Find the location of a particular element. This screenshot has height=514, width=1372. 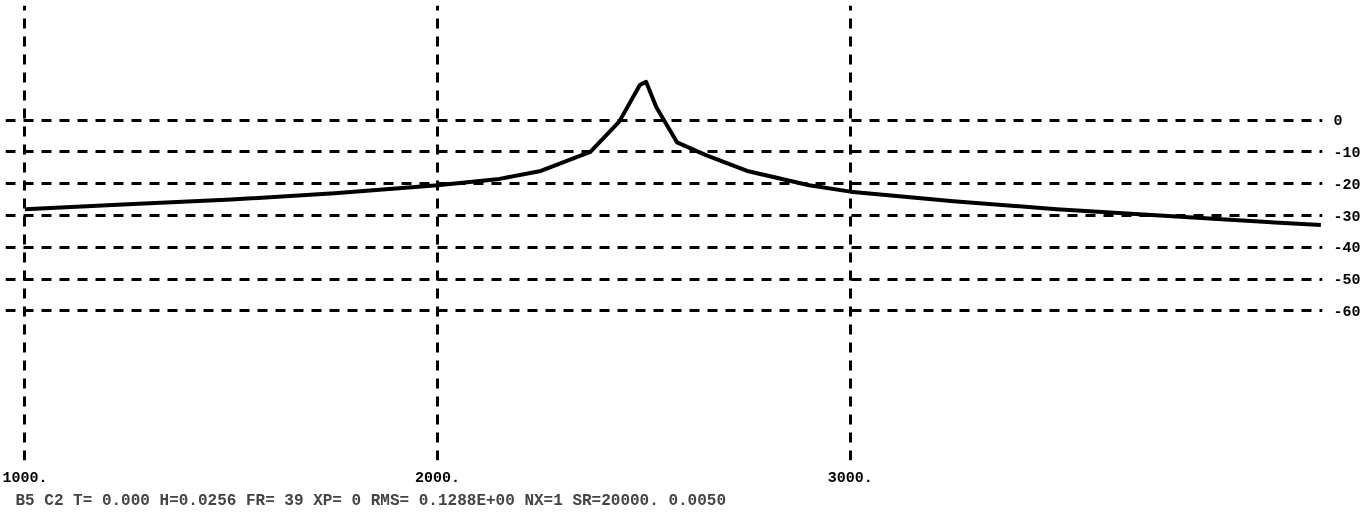

y-tick-label: 0 is located at coordinates (1338, 122).